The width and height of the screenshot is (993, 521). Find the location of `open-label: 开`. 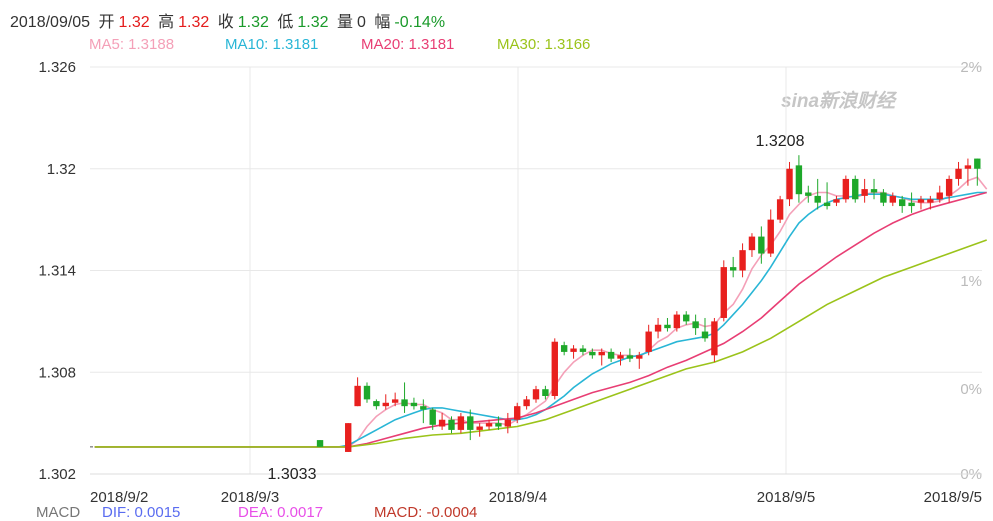

open-label: 开 is located at coordinates (106, 22).